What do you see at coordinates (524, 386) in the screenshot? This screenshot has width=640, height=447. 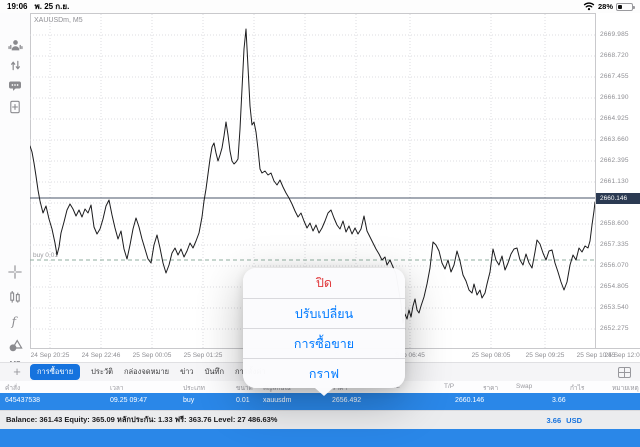 I see `column-header: Swap` at bounding box center [524, 386].